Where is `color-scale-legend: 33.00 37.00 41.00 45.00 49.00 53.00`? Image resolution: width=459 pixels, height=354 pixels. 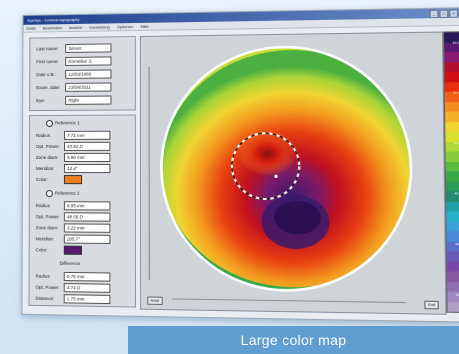
color-scale-legend: 33.00 37.00 41.00 45.00 49.00 53.00 is located at coordinates (451, 172).